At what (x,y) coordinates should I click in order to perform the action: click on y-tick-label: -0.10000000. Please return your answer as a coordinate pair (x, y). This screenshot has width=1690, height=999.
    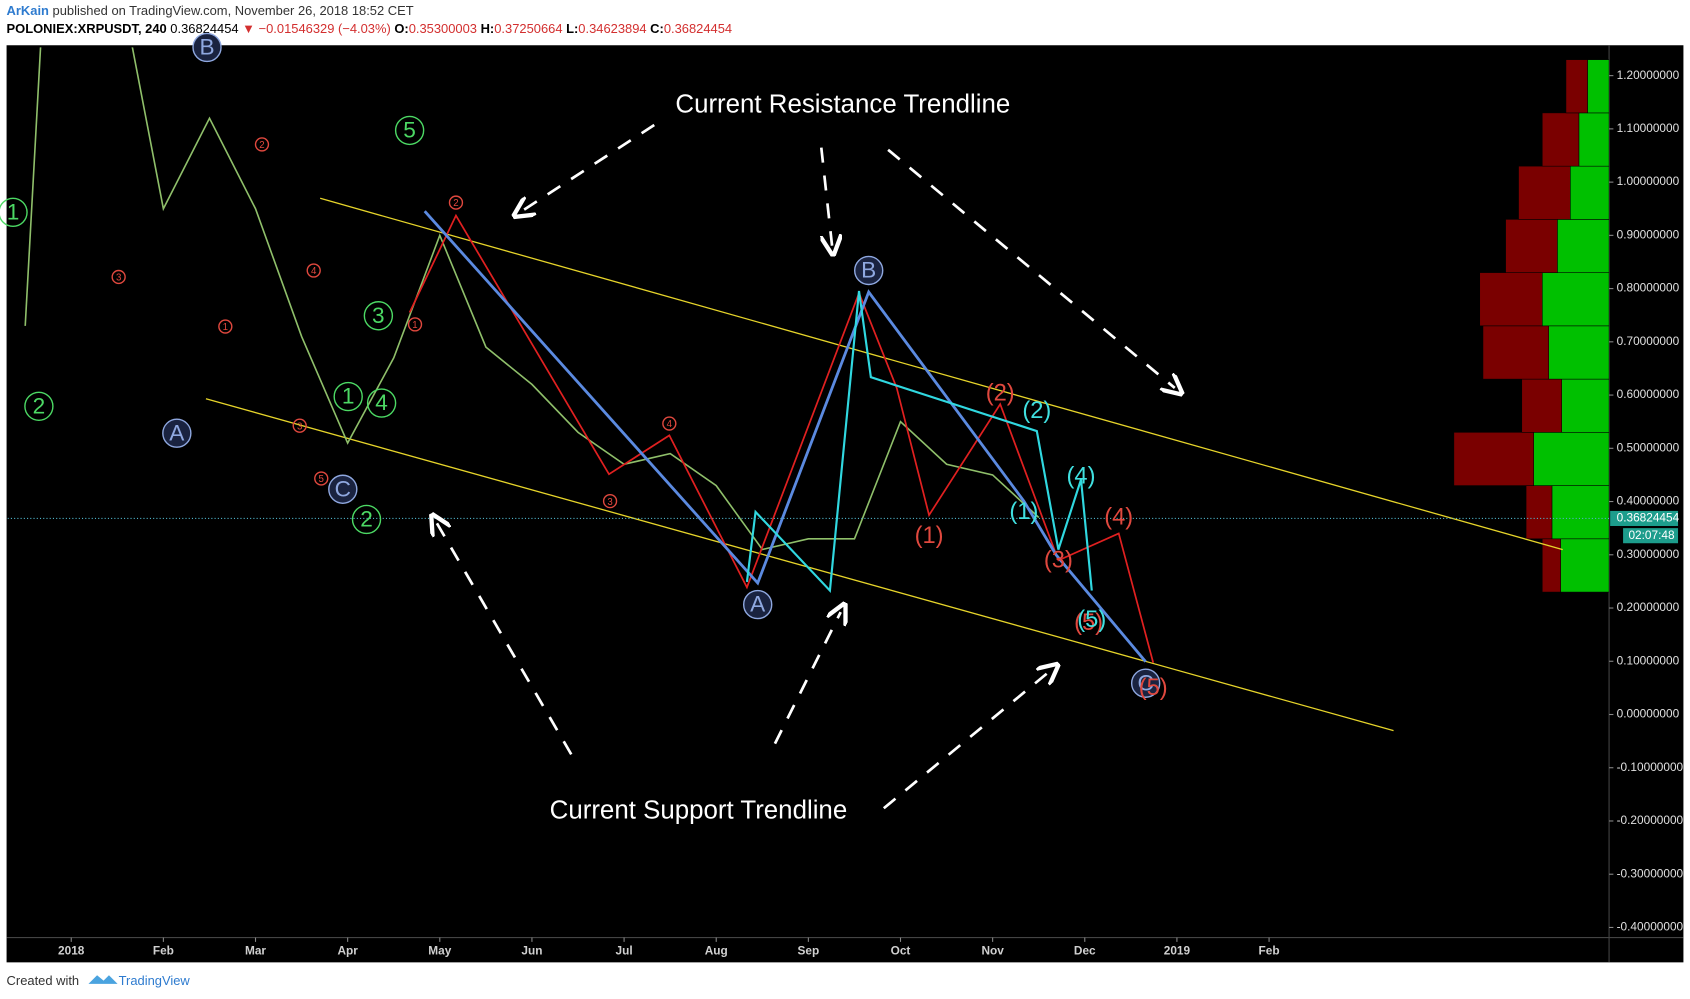
    Looking at the image, I should click on (1650, 767).